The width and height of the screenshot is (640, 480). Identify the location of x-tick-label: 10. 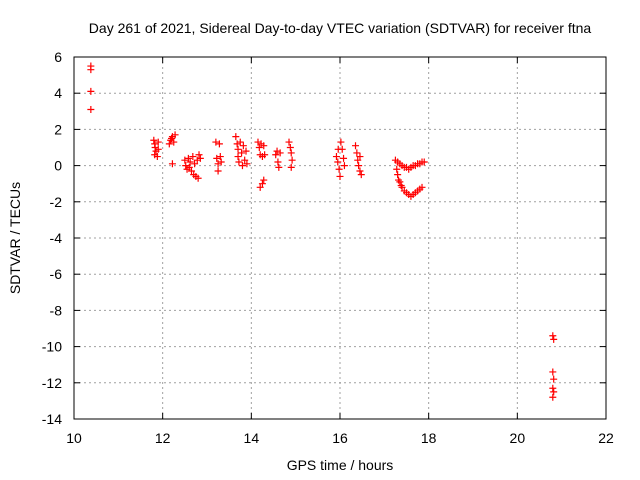
(74, 438).